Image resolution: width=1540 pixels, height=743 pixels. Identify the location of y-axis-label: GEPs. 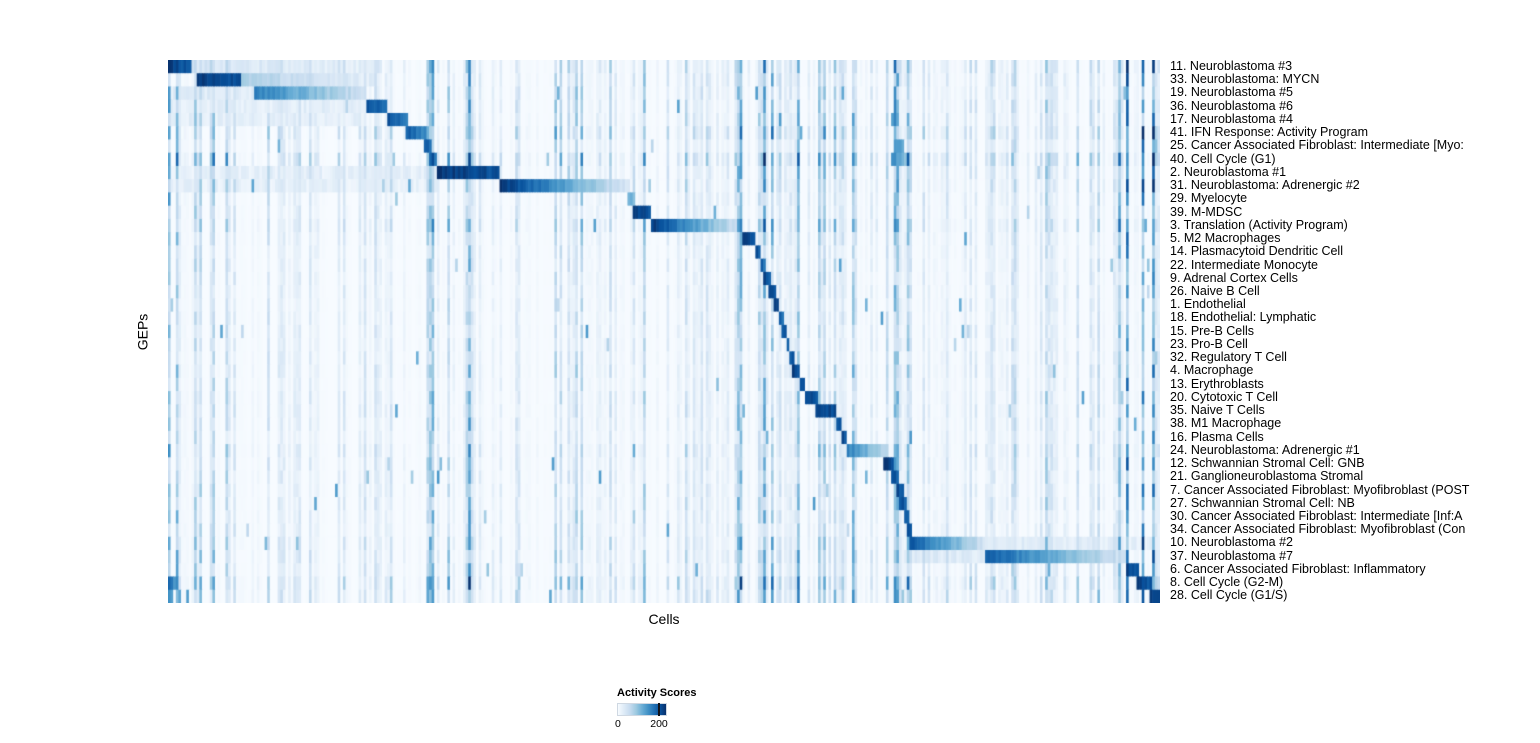
(142, 331).